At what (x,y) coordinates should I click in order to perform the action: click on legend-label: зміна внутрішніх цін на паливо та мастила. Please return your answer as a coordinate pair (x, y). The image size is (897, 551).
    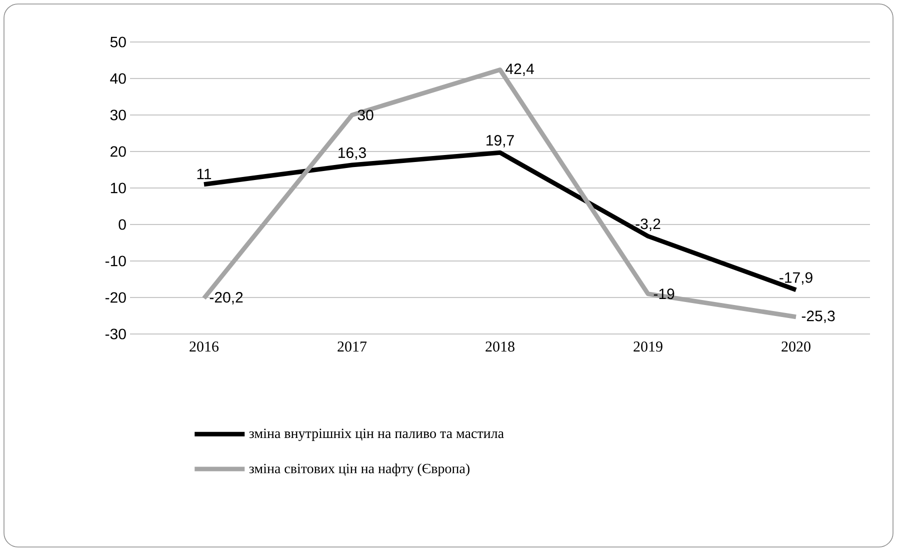
    Looking at the image, I should click on (376, 434).